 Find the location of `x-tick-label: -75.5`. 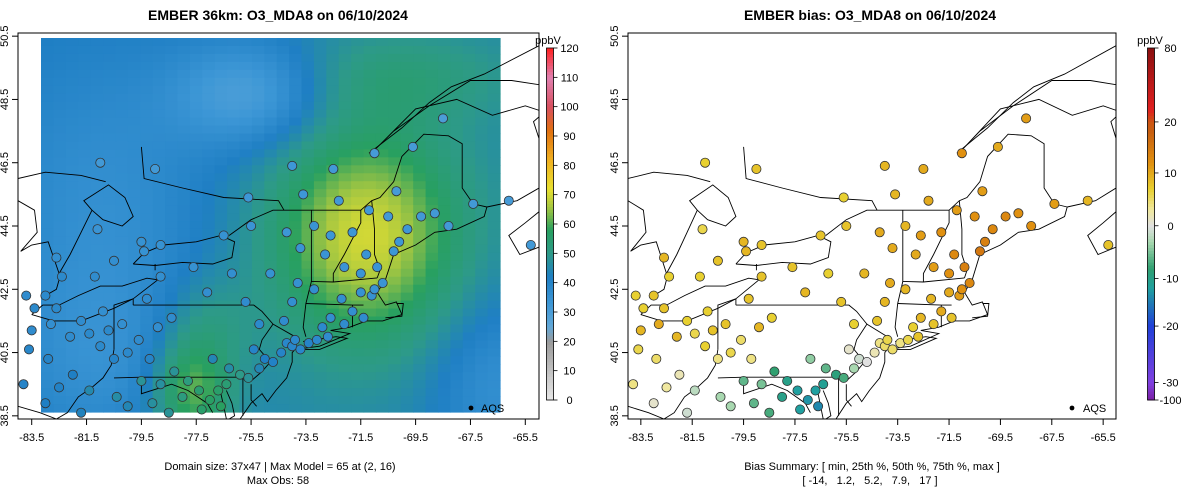

x-tick-label: -75.5 is located at coordinates (251, 438).